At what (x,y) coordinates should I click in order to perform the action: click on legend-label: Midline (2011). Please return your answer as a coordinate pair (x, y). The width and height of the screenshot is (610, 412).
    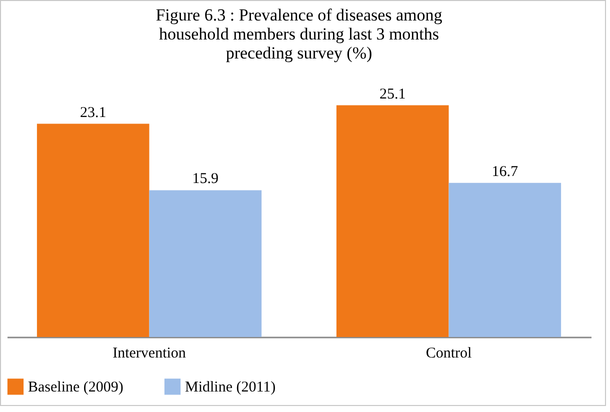
    Looking at the image, I should click on (230, 388).